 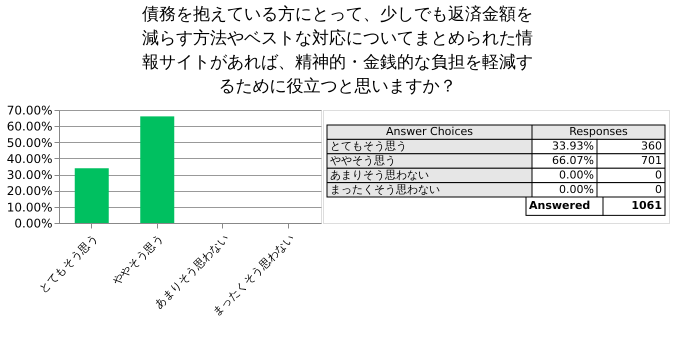 What do you see at coordinates (29, 111) in the screenshot?
I see `y-tick-label: 70.00%` at bounding box center [29, 111].